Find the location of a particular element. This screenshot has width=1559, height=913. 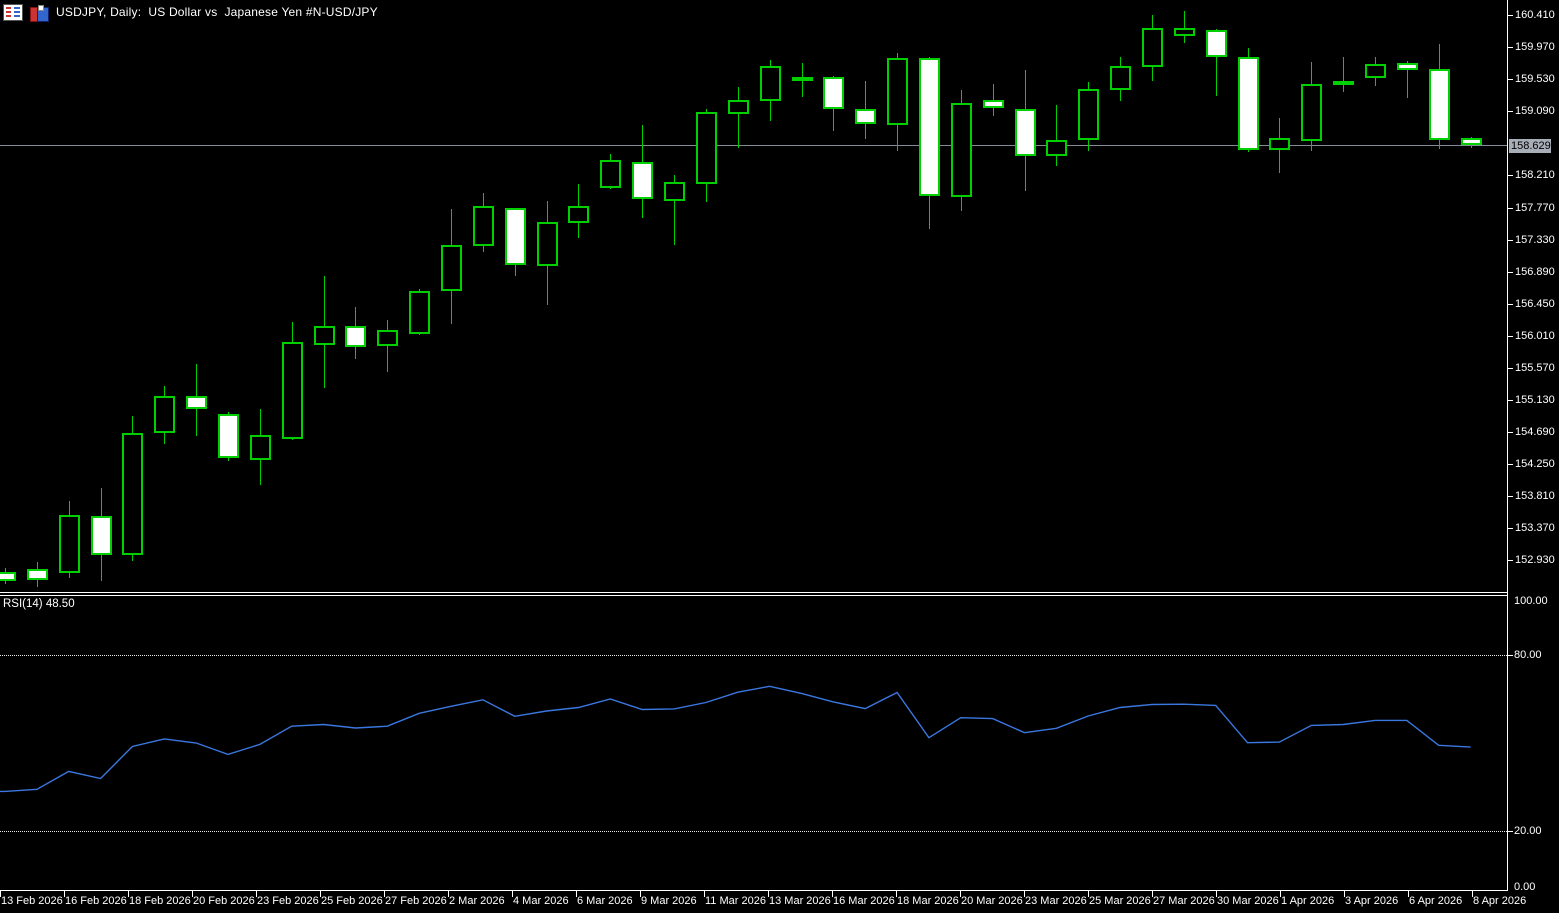

price-axis-label: 154.250 is located at coordinates (1535, 464).